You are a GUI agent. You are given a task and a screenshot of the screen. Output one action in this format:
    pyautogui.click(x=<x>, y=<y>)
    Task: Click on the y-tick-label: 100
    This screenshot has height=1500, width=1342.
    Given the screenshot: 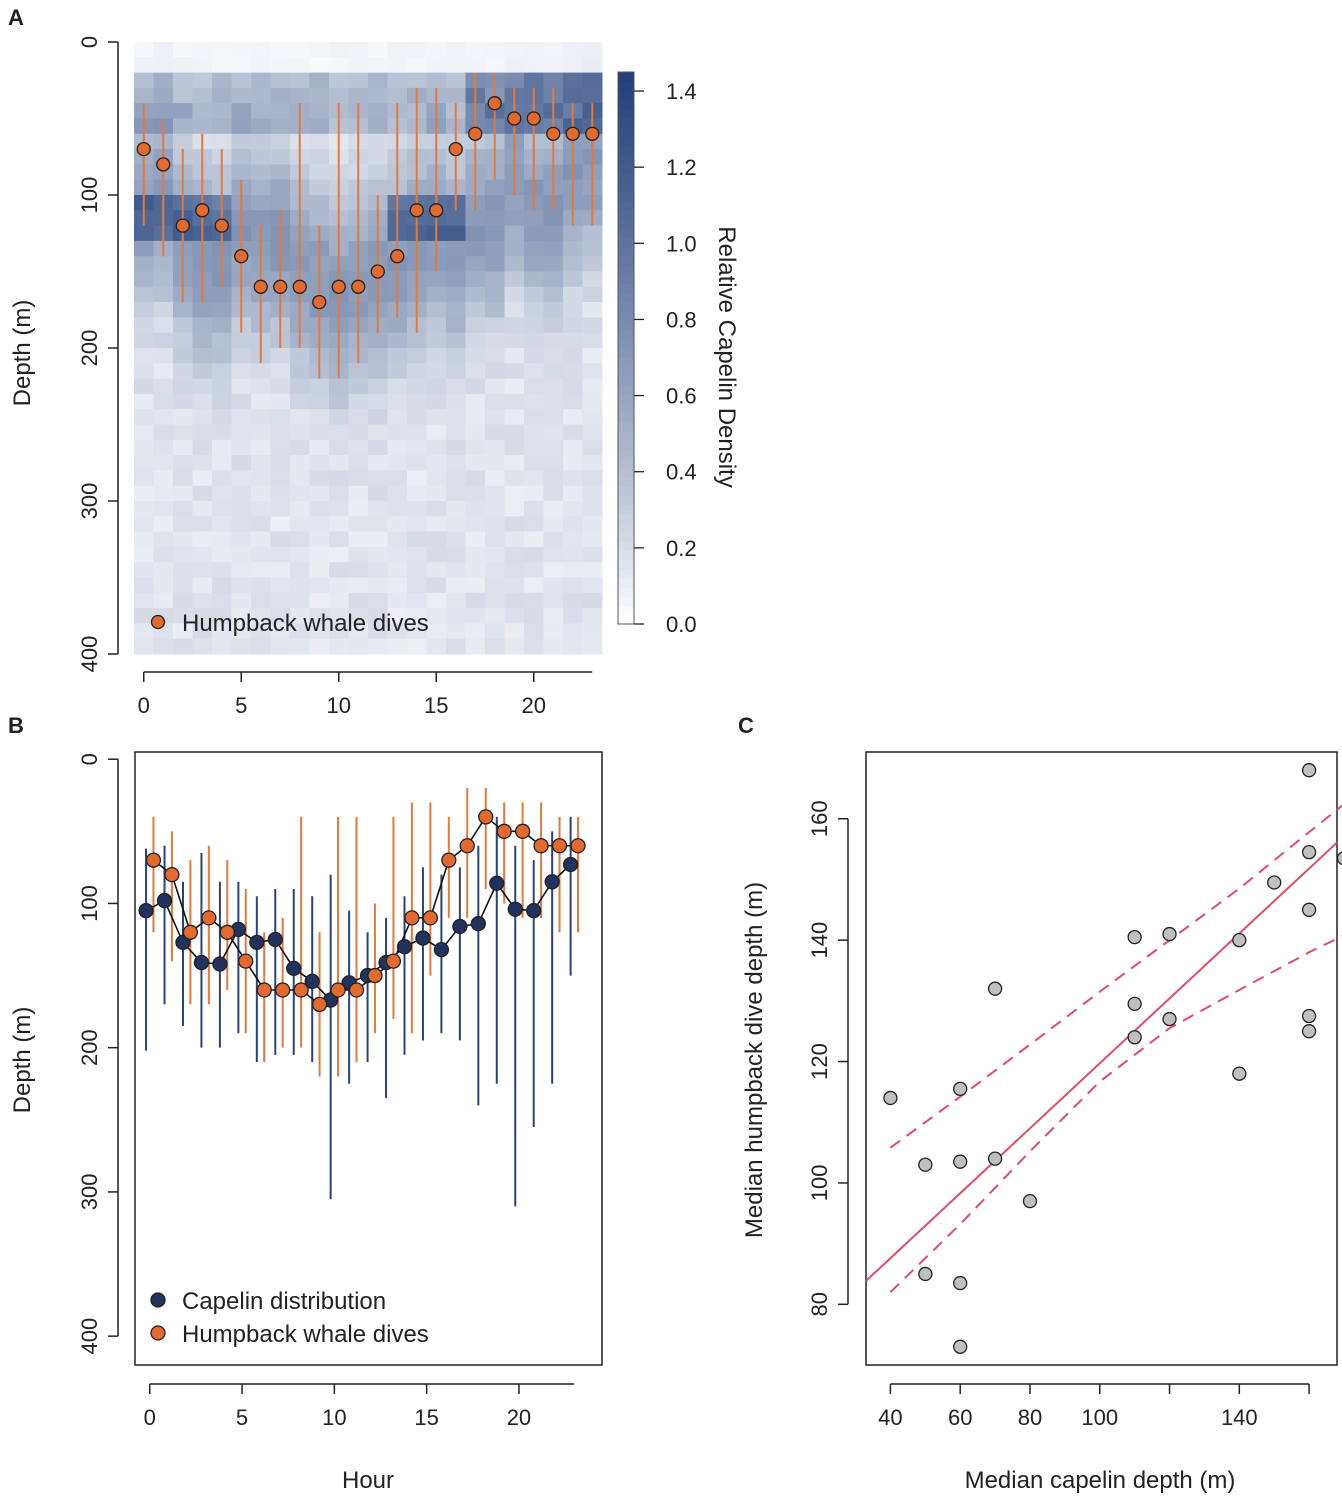 What is the action you would take?
    pyautogui.click(x=89, y=903)
    